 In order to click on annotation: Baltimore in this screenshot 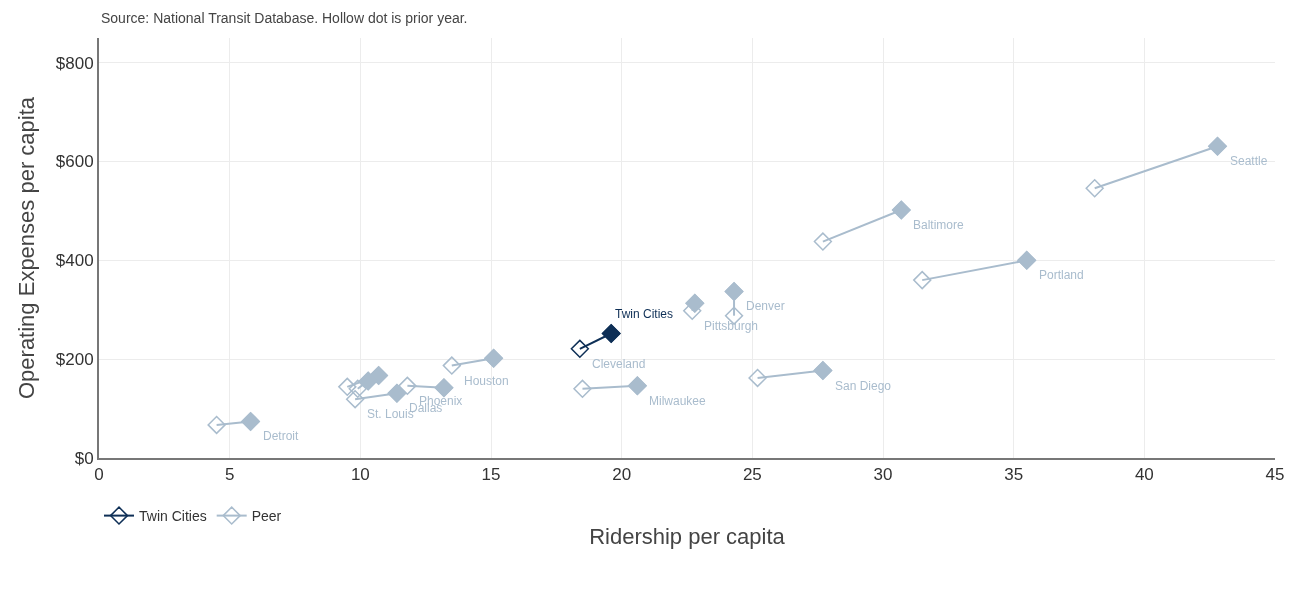, I will do `click(939, 225)`.